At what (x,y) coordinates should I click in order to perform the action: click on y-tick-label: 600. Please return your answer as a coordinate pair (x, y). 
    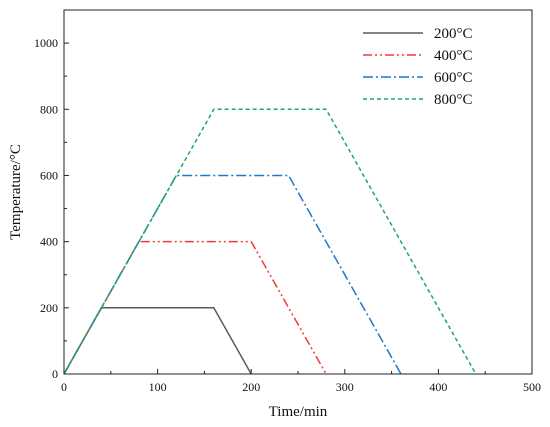
    Looking at the image, I should click on (49, 175).